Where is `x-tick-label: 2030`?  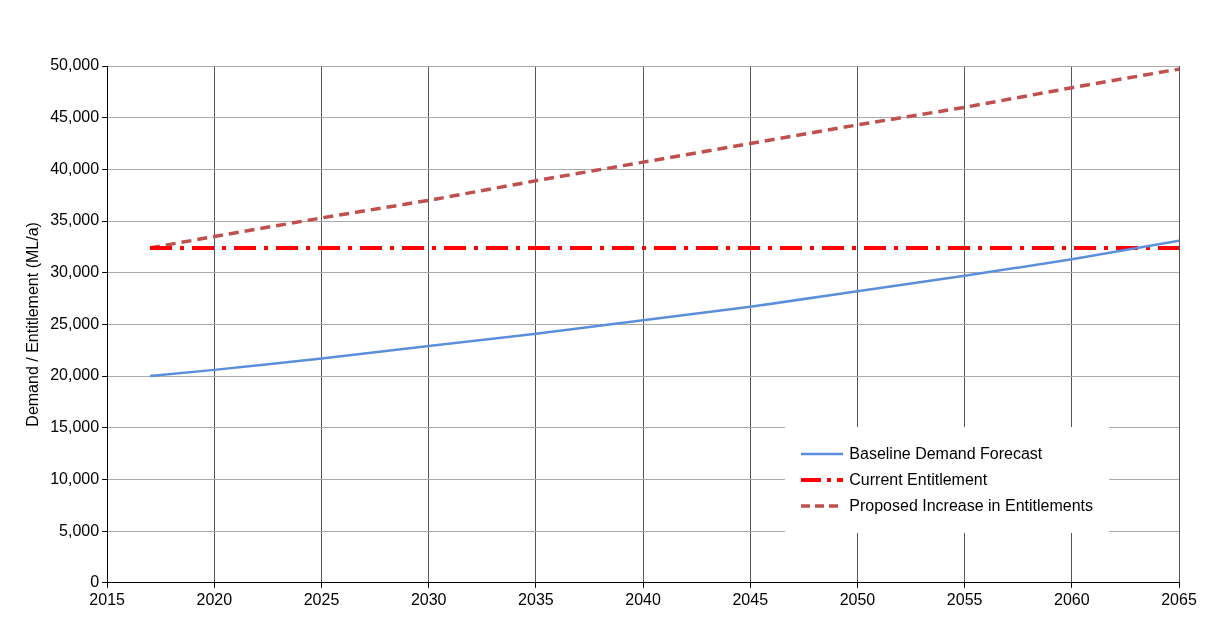 x-tick-label: 2030 is located at coordinates (428, 599).